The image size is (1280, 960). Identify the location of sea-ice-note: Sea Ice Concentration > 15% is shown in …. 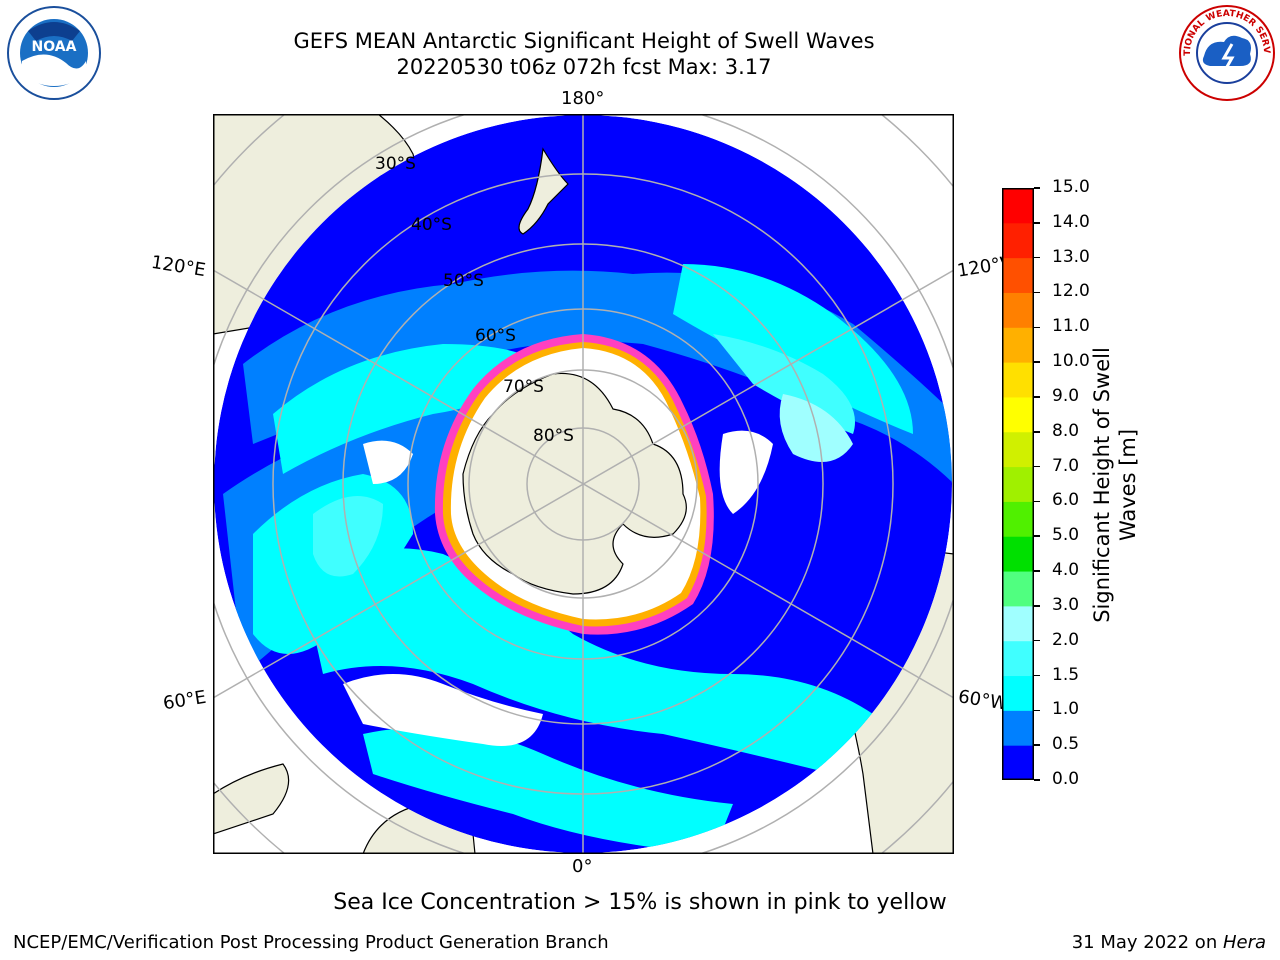
(640, 902).